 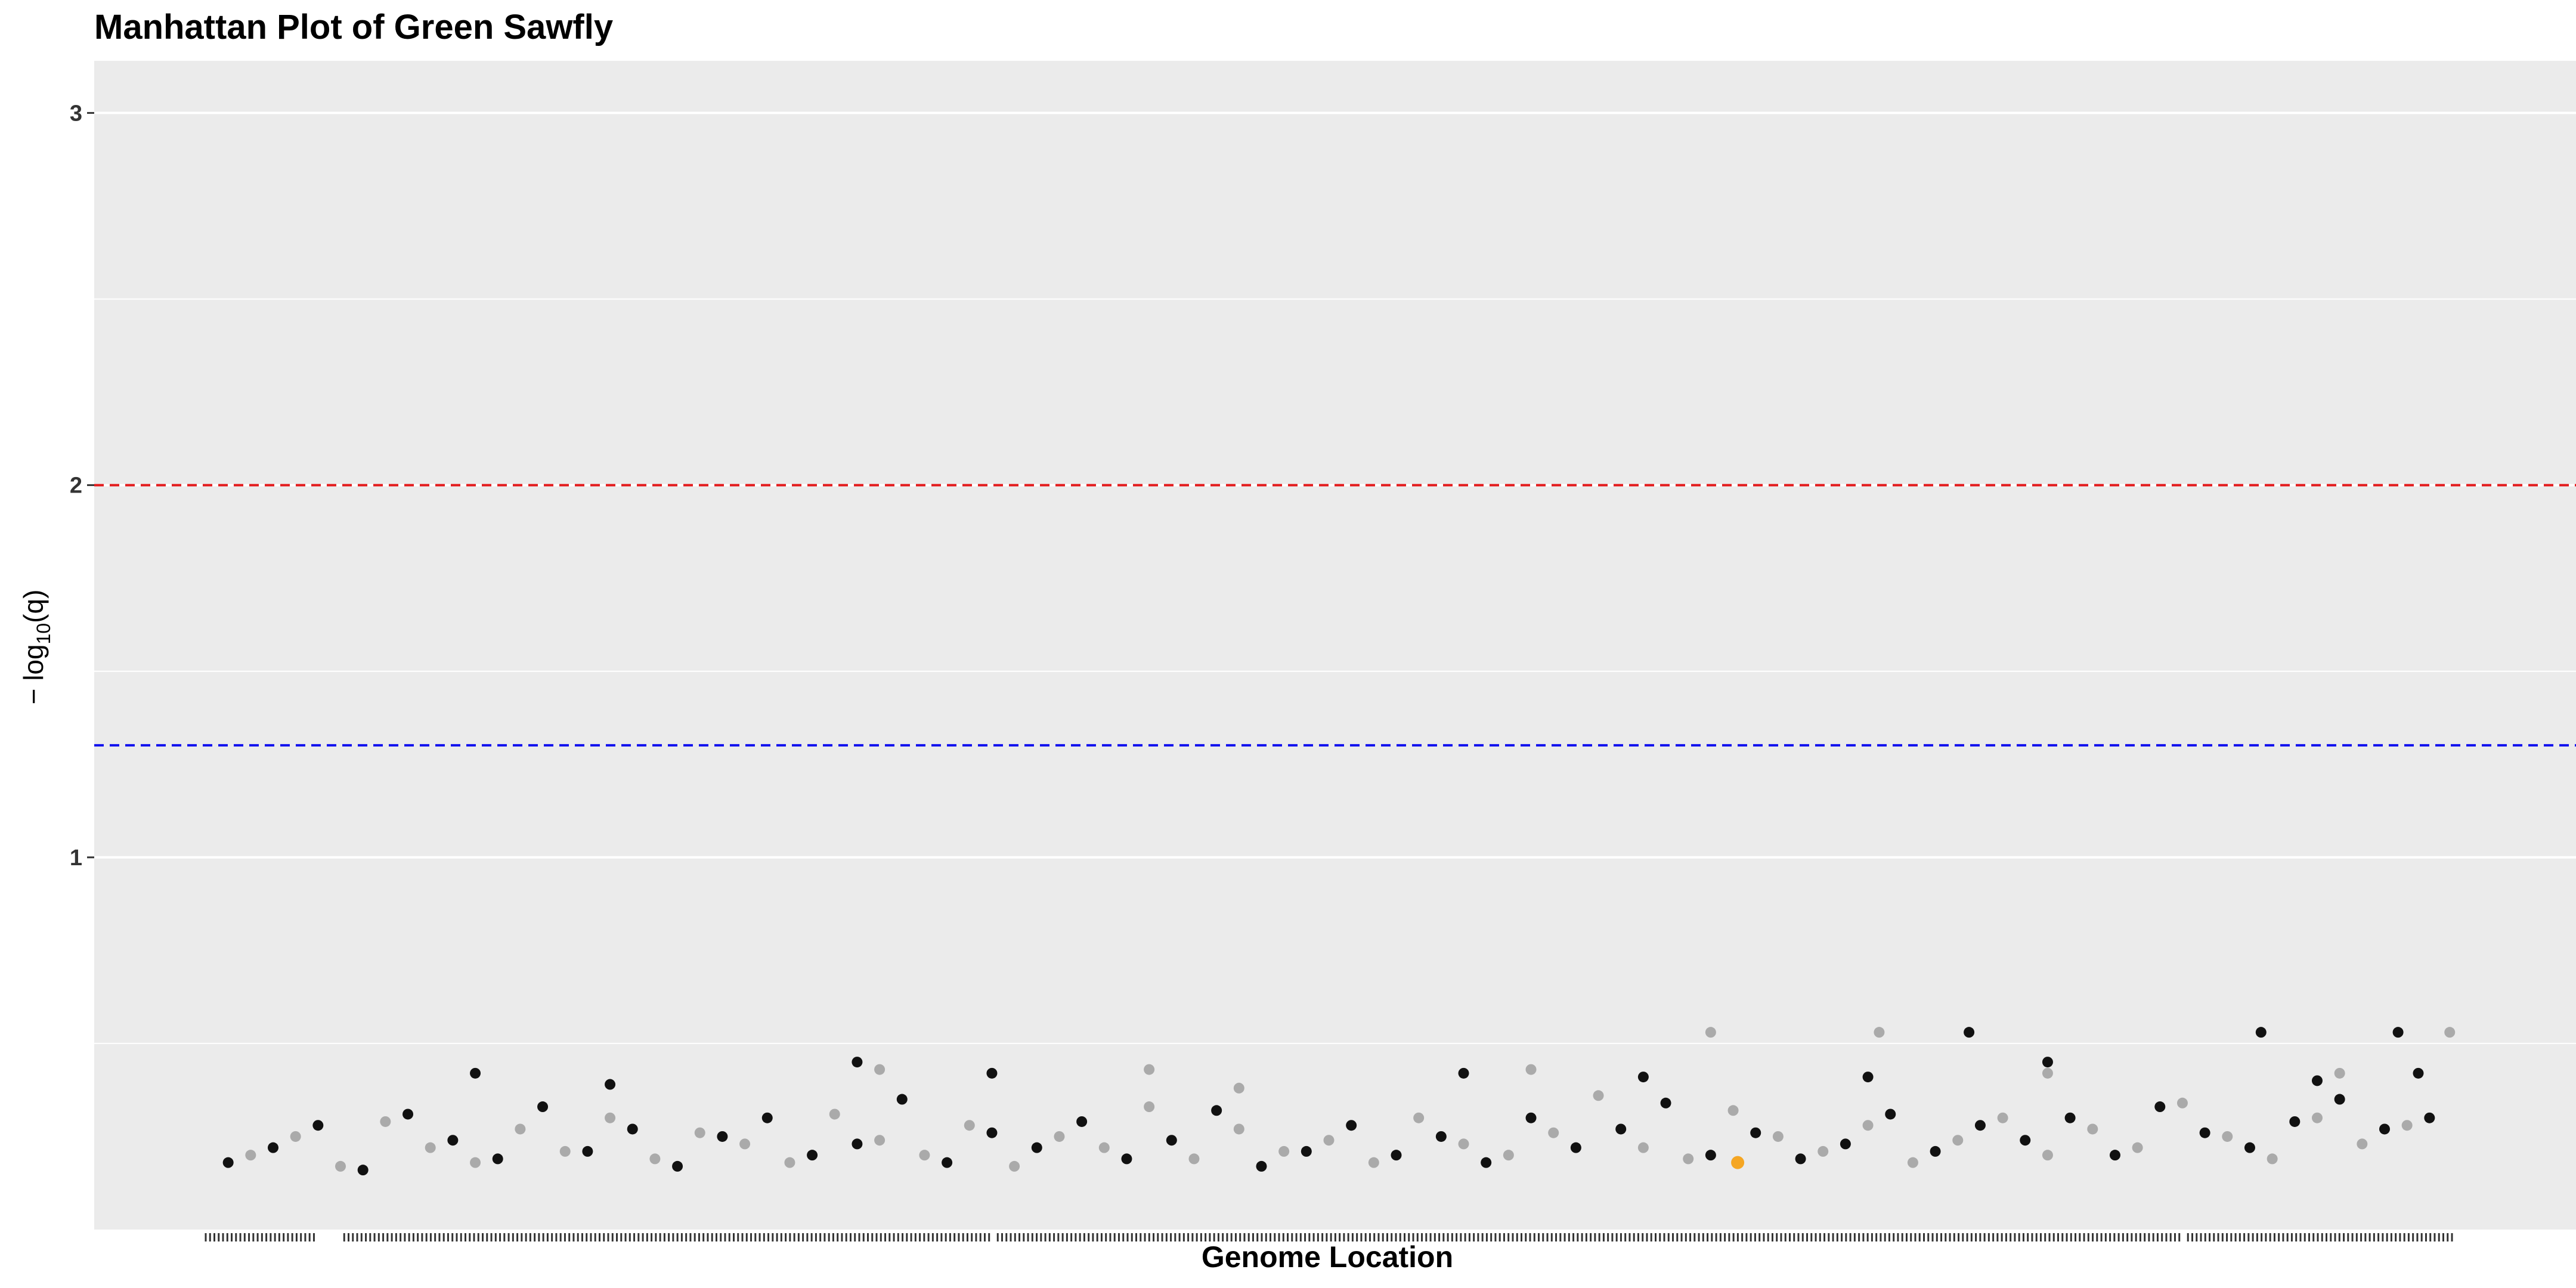 What do you see at coordinates (76, 486) in the screenshot?
I see `y-tick-label: 2` at bounding box center [76, 486].